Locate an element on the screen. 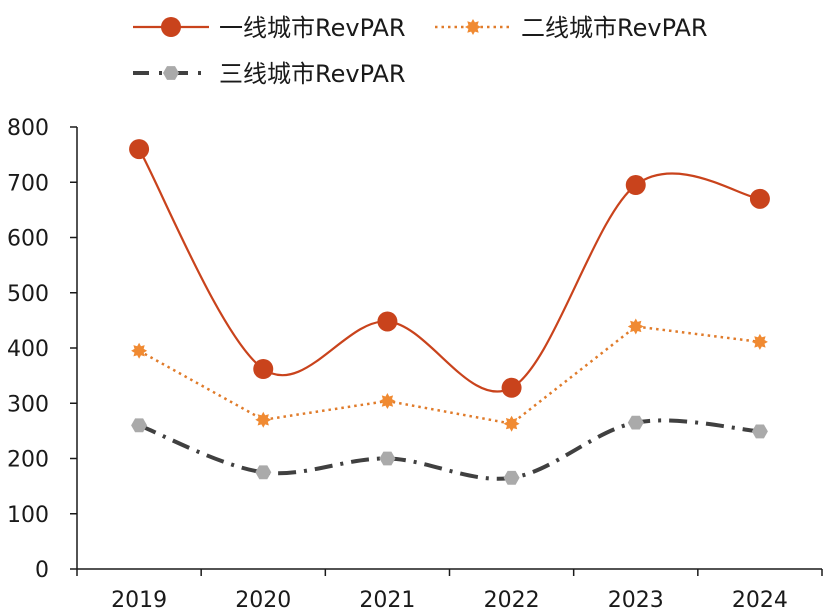 The image size is (830, 614). series-2-point-2024 is located at coordinates (759, 341).